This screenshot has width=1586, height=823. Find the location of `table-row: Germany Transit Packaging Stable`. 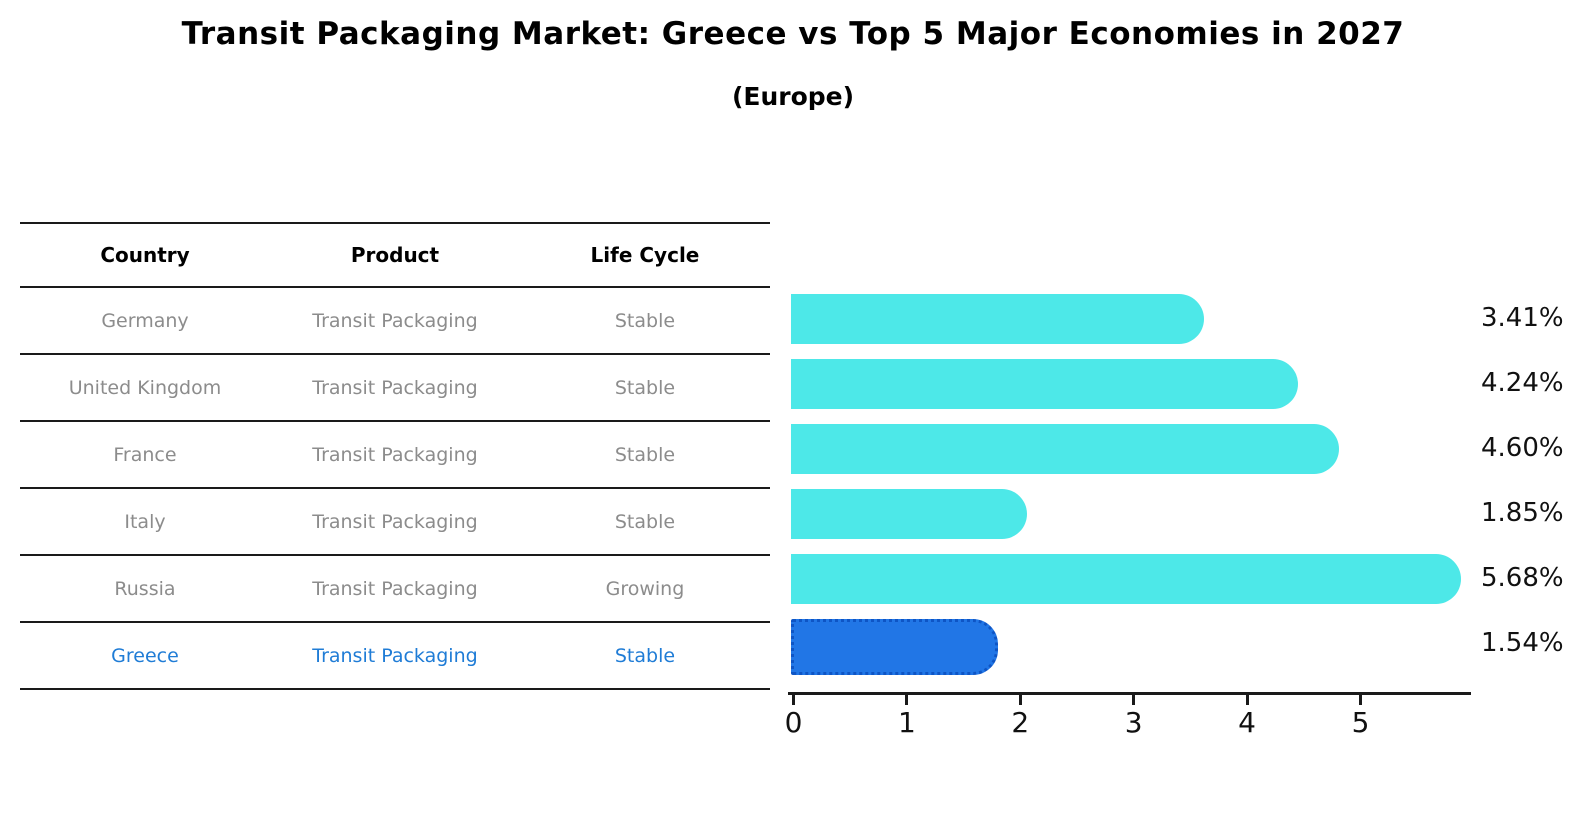

table-row: Germany Transit Packaging Stable is located at coordinates (395, 321).